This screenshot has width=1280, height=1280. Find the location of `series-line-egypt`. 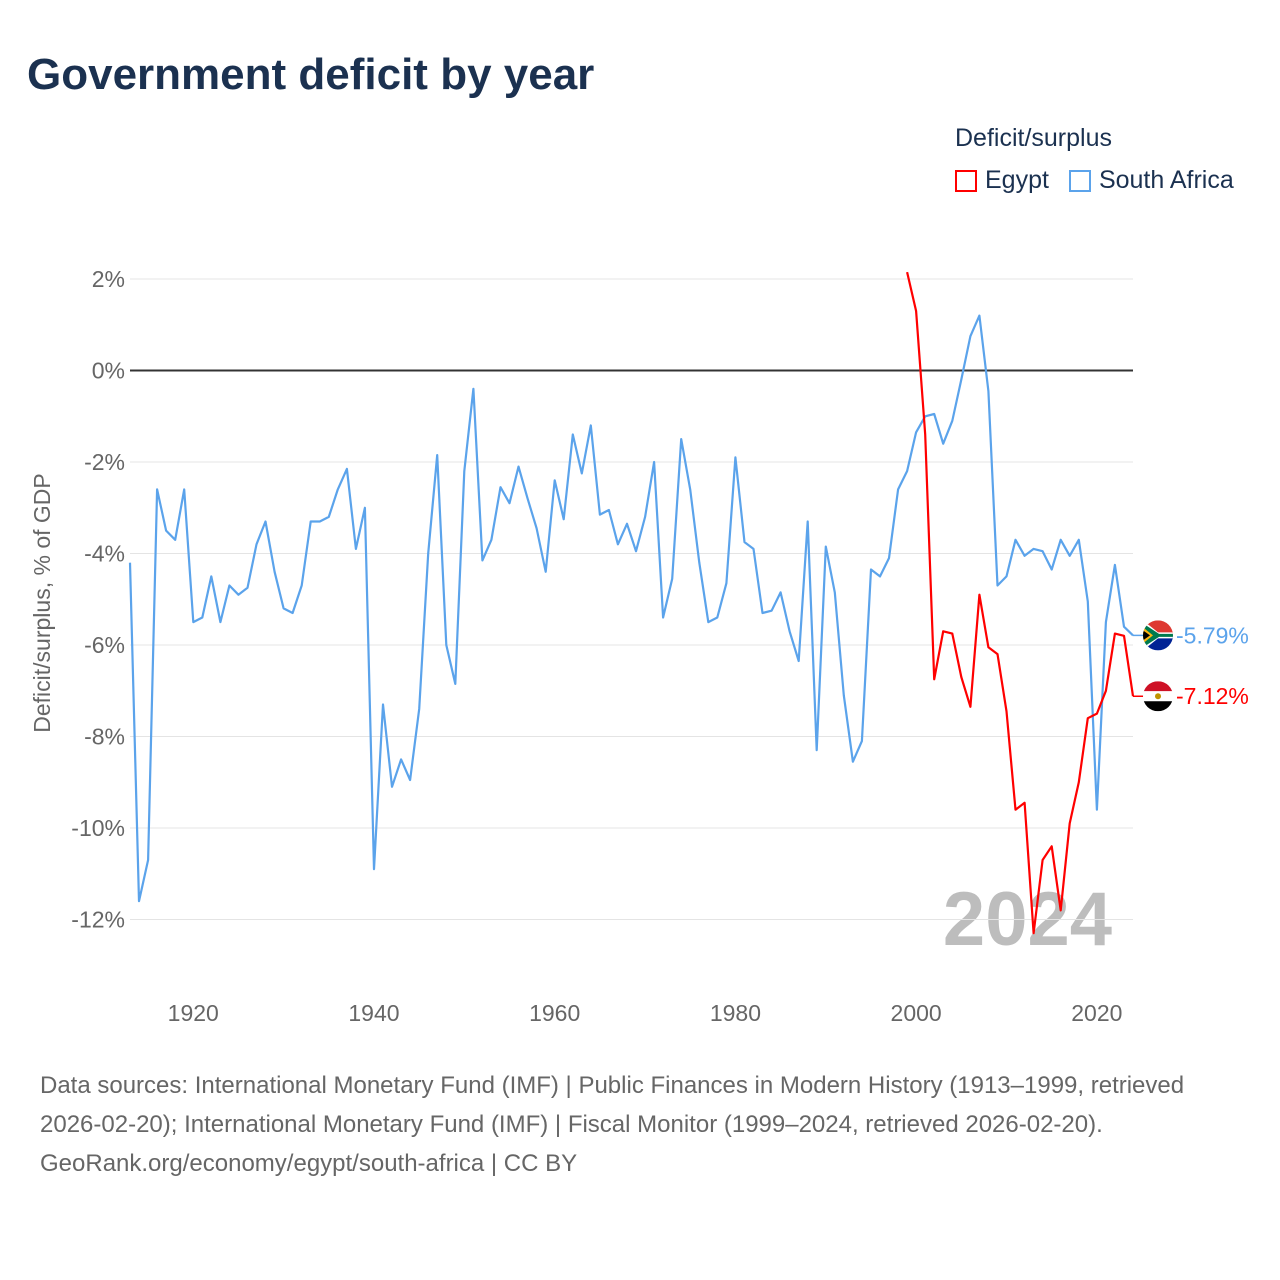

series-line-egypt is located at coordinates (1020, 603).